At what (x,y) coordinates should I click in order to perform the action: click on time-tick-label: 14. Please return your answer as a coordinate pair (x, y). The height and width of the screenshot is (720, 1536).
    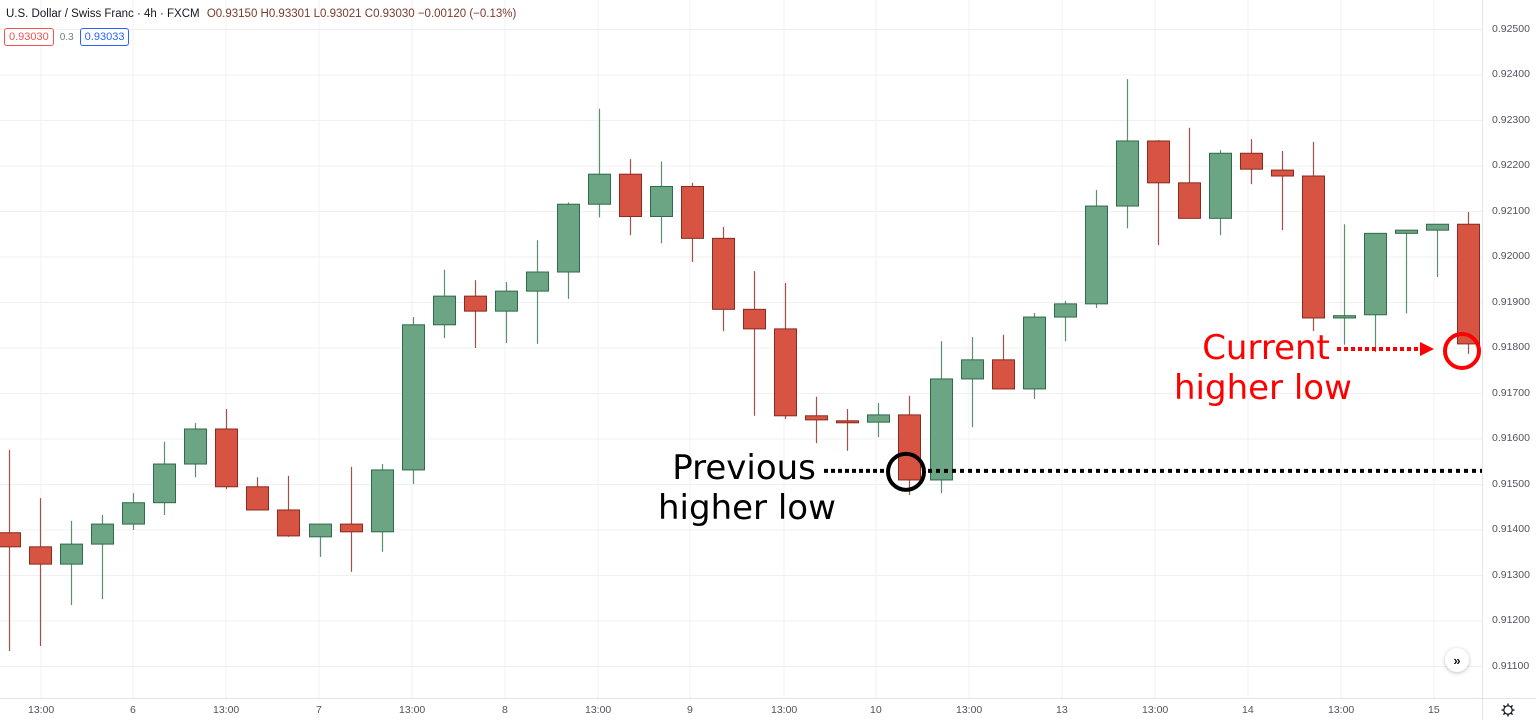
    Looking at the image, I should click on (1248, 710).